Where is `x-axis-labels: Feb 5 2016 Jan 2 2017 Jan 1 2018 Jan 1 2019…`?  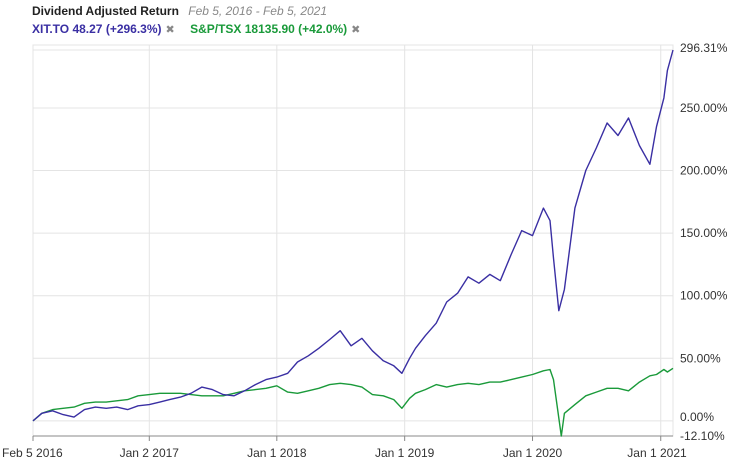
x-axis-labels: Feb 5 2016 Jan 2 2017 Jan 1 2018 Jan 1 2019… is located at coordinates (344, 453).